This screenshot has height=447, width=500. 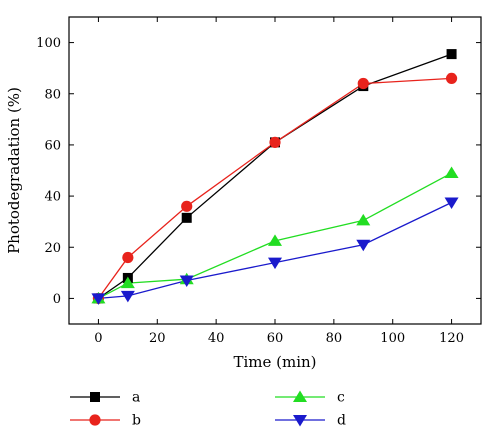 What do you see at coordinates (274, 362) in the screenshot?
I see `x-axis-label: Time (min)` at bounding box center [274, 362].